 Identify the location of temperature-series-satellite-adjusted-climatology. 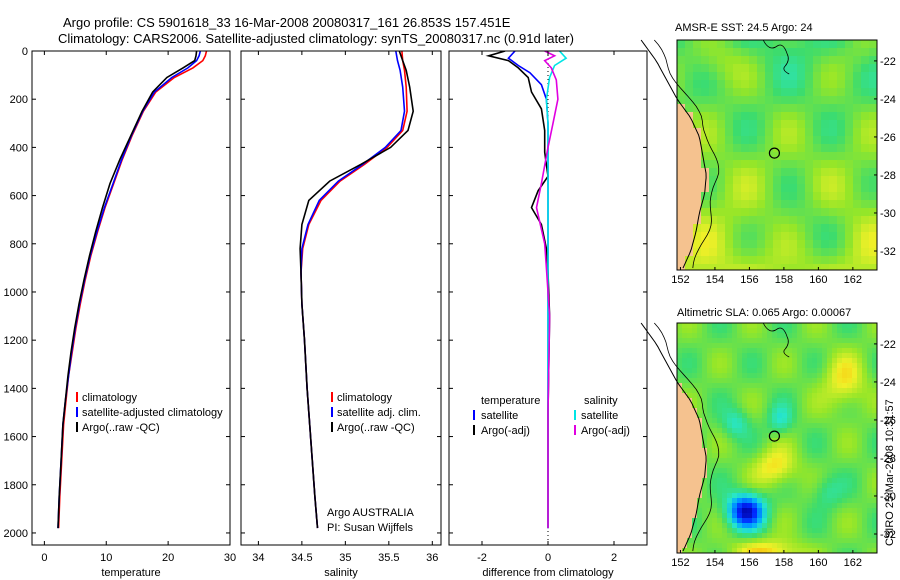
(129, 290).